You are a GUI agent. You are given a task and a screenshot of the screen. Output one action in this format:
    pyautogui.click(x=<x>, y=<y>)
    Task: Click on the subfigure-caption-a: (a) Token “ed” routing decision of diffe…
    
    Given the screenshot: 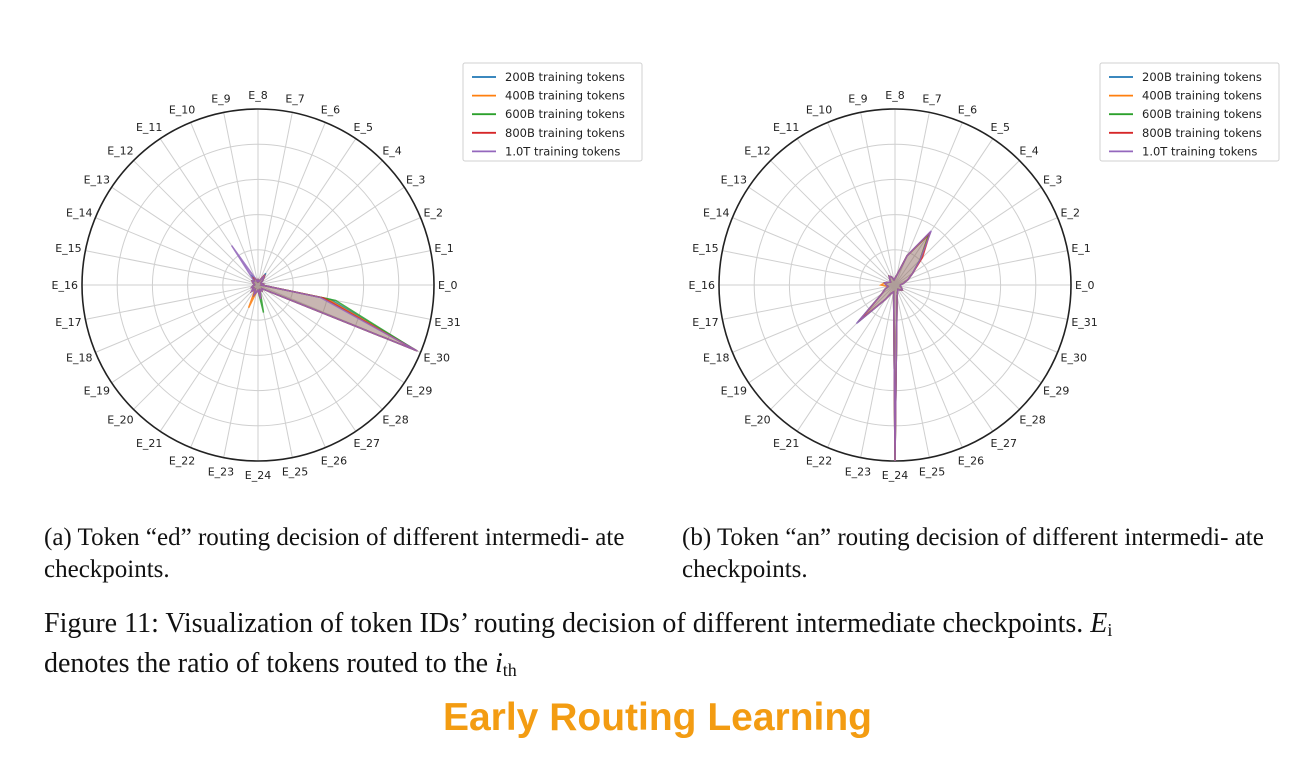 What is the action you would take?
    pyautogui.click(x=334, y=553)
    